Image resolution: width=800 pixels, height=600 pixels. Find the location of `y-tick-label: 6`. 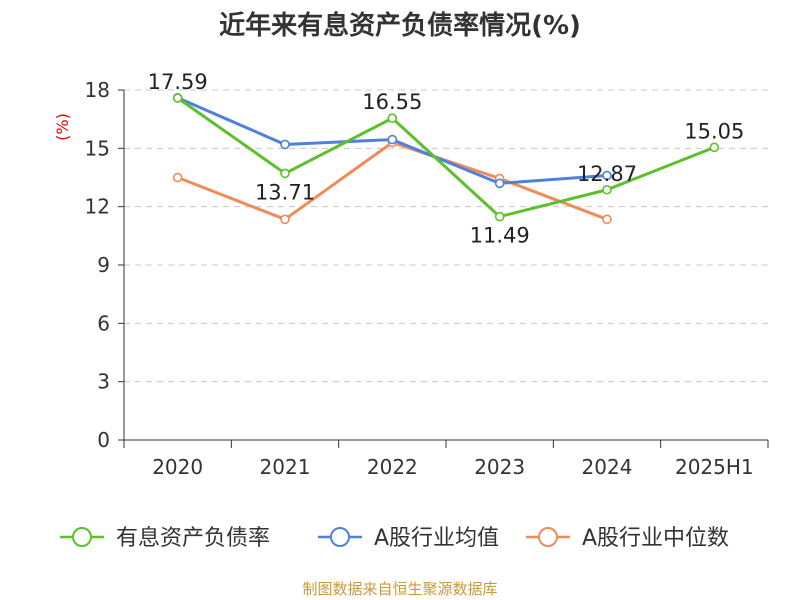

y-tick-label: 6 is located at coordinates (103, 323).